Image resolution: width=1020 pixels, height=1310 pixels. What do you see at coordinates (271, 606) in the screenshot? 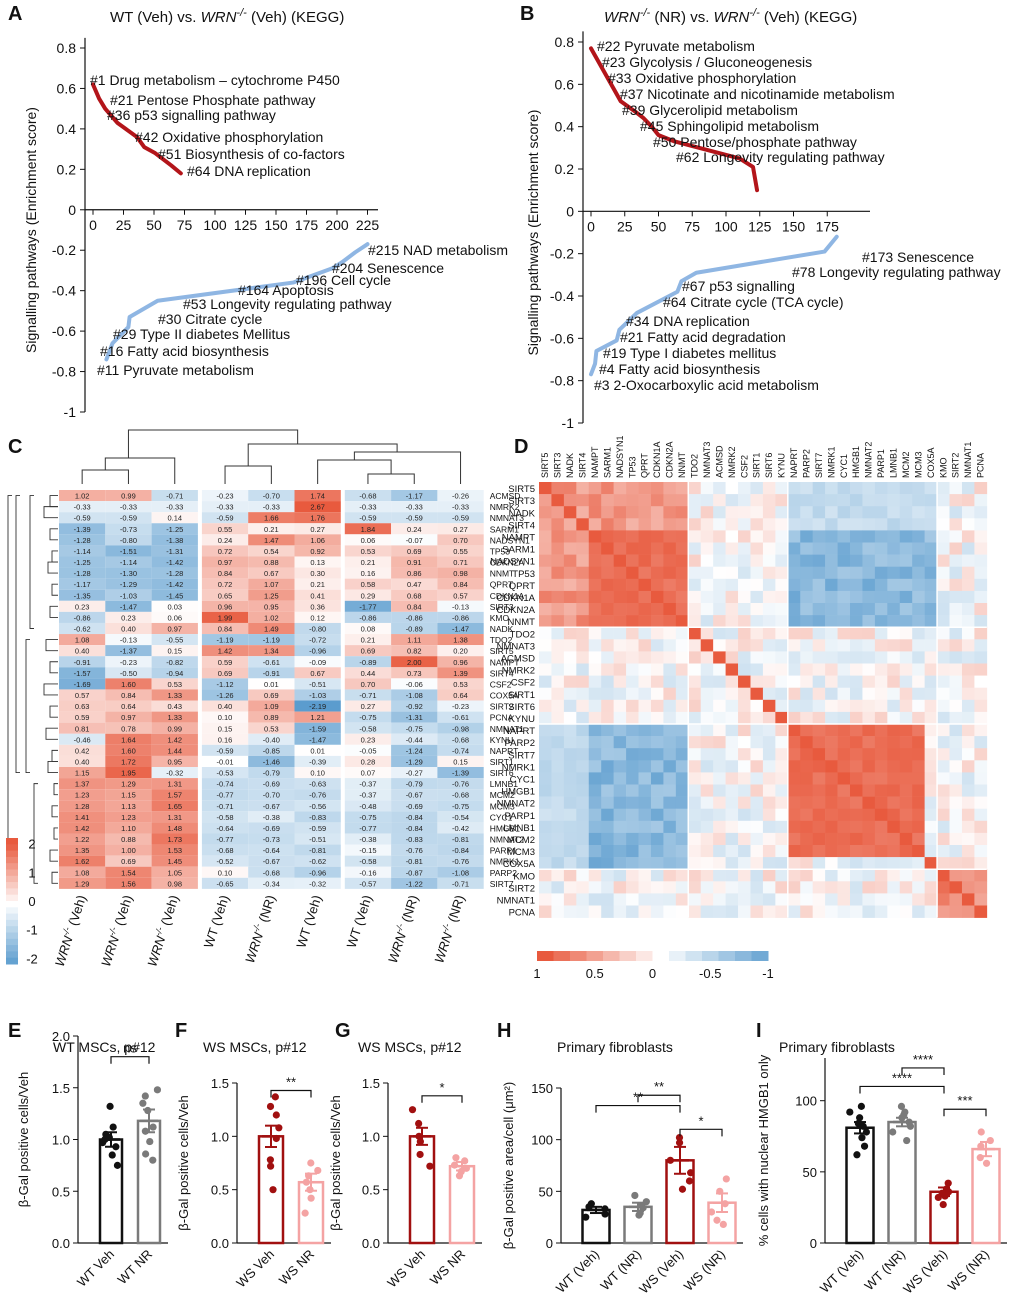
I see `cell-value: 0.95` at bounding box center [271, 606].